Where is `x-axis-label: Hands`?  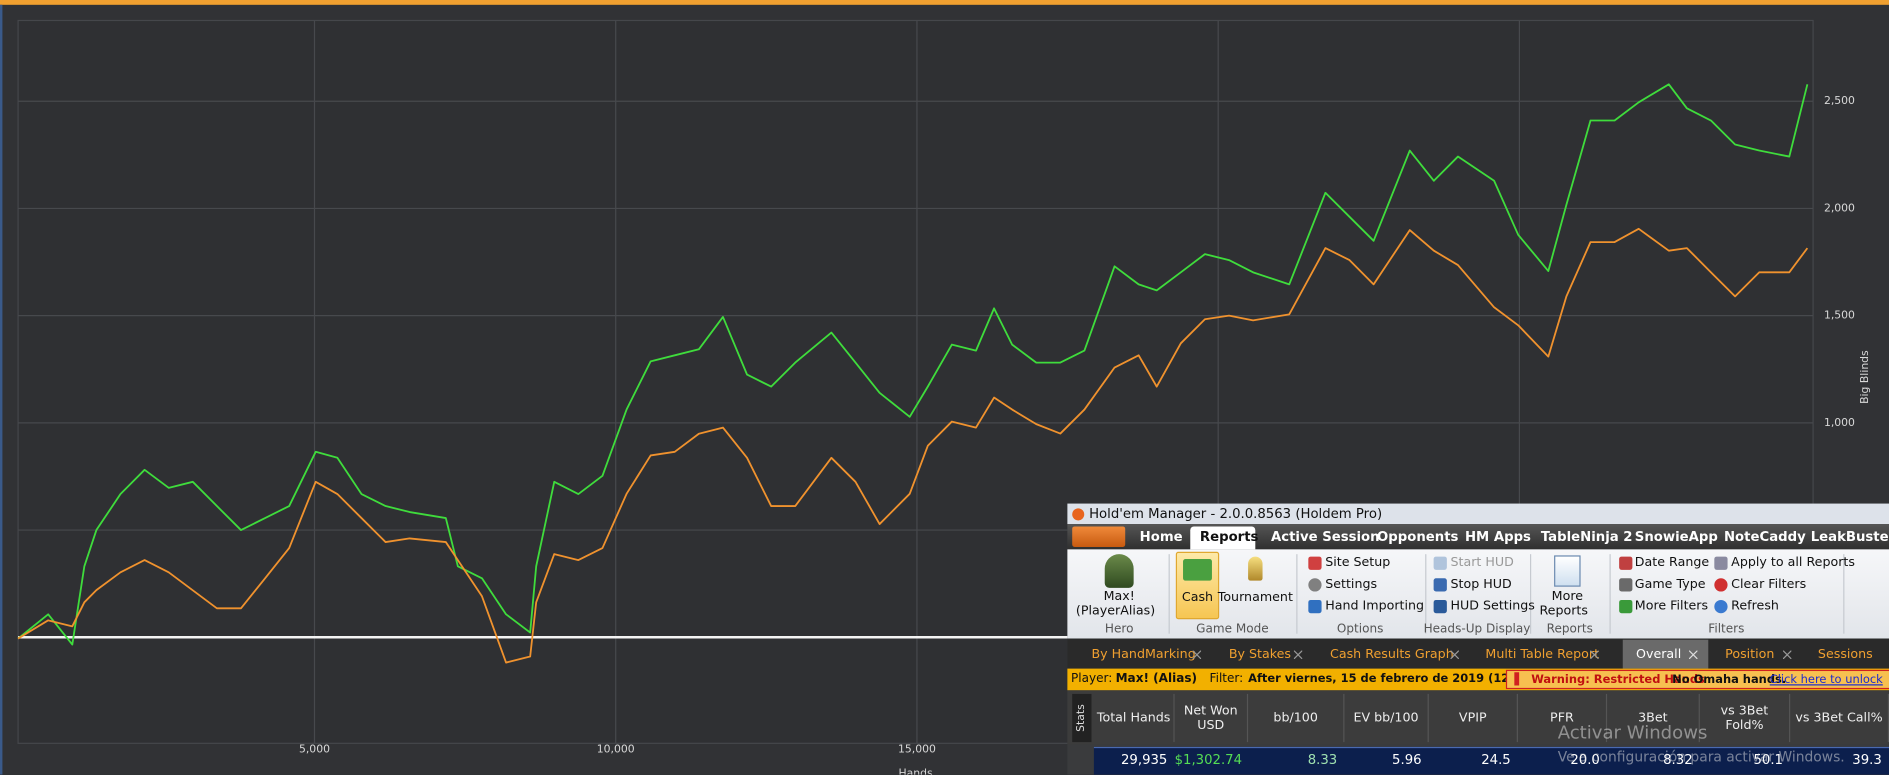 x-axis-label: Hands is located at coordinates (916, 770).